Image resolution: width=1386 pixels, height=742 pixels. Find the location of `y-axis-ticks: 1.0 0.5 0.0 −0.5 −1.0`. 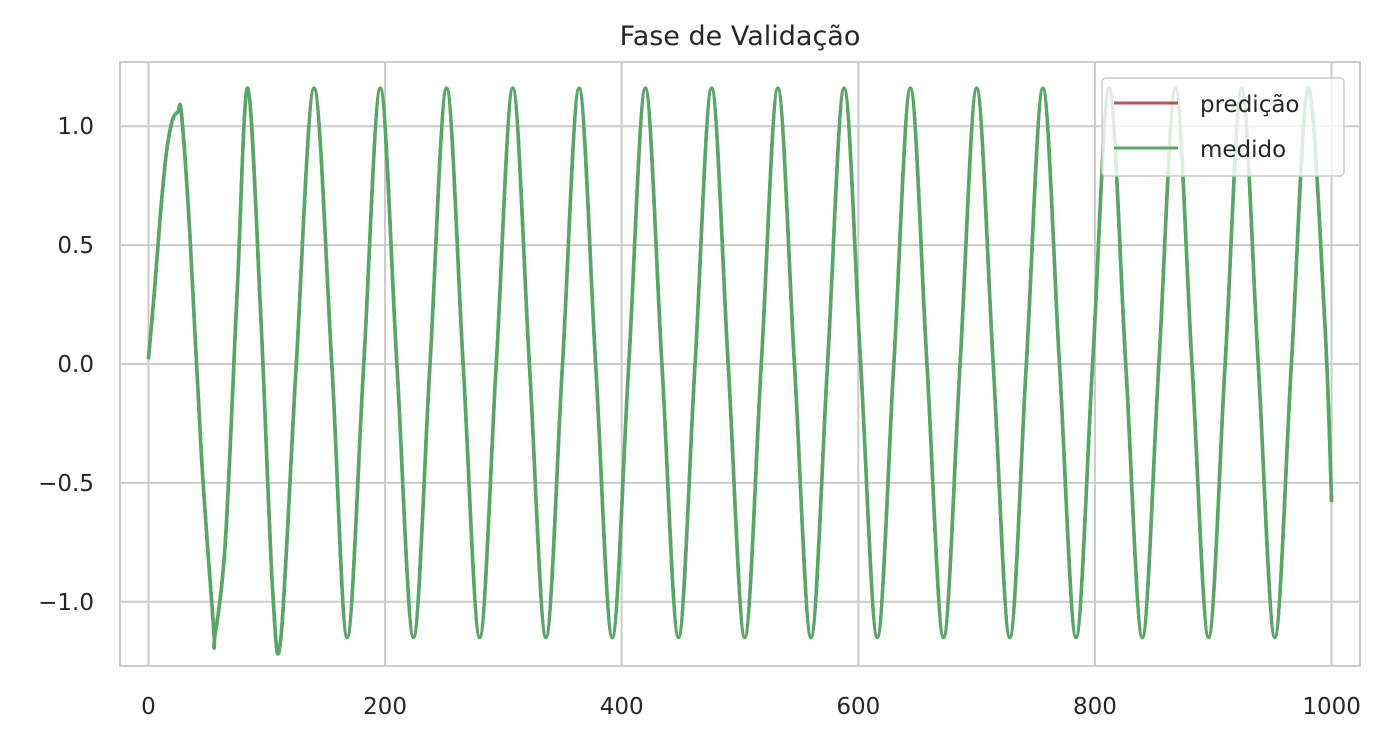

y-axis-ticks: 1.0 0.5 0.0 −0.5 −1.0 is located at coordinates (66, 365).